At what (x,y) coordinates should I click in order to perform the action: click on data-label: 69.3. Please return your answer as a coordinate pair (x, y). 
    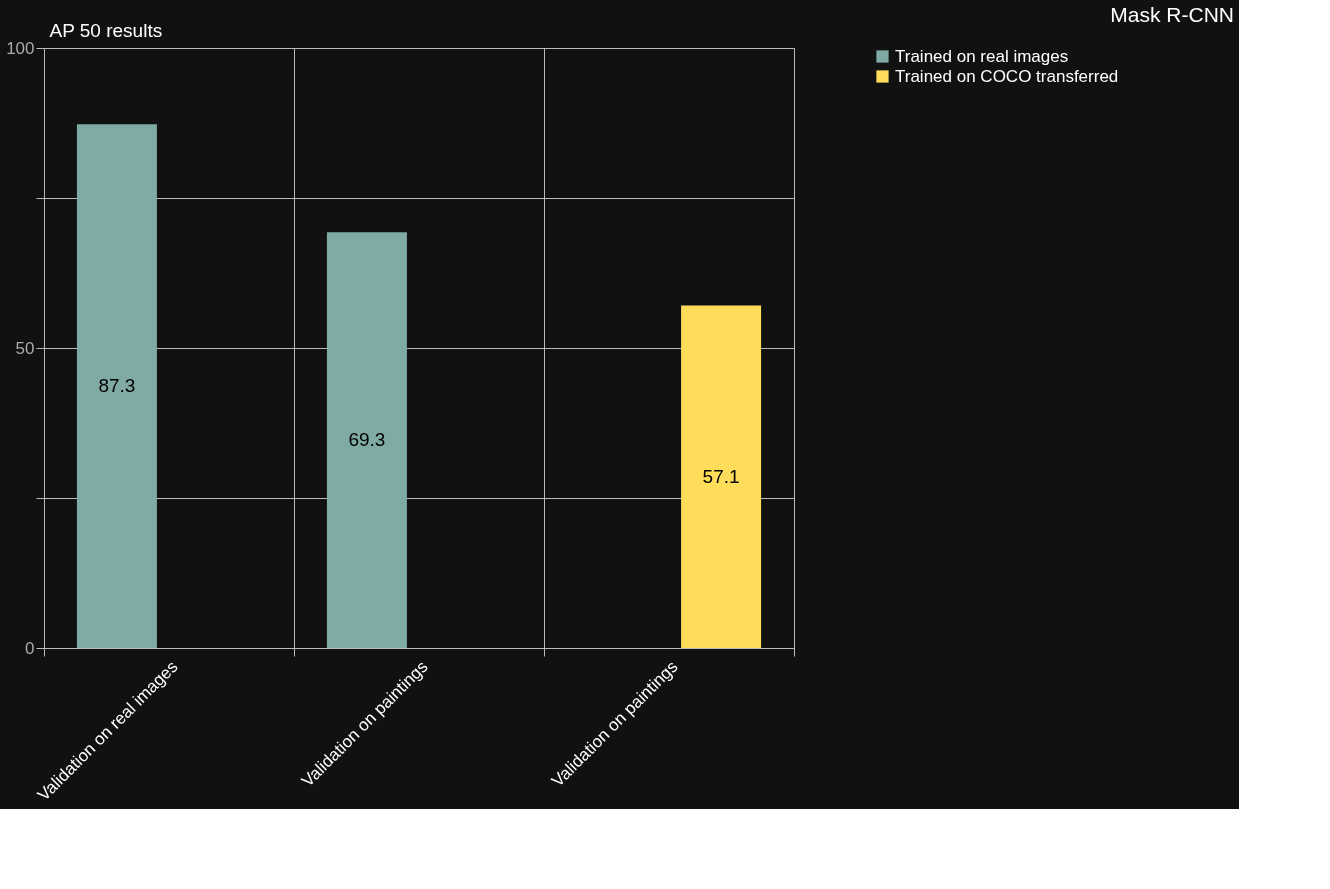
    Looking at the image, I should click on (367, 440).